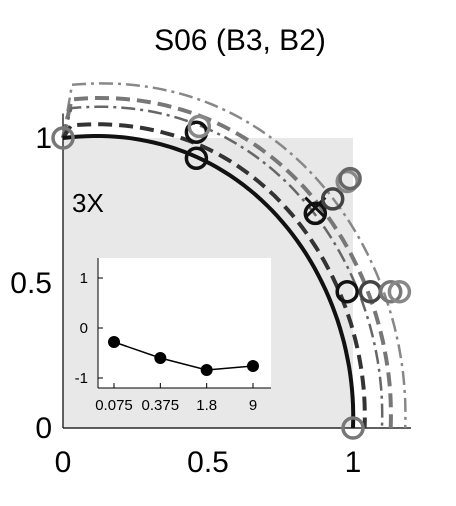 Image resolution: width=456 pixels, height=506 pixels. What do you see at coordinates (31, 283) in the screenshot?
I see `y-tick-label: 0.5` at bounding box center [31, 283].